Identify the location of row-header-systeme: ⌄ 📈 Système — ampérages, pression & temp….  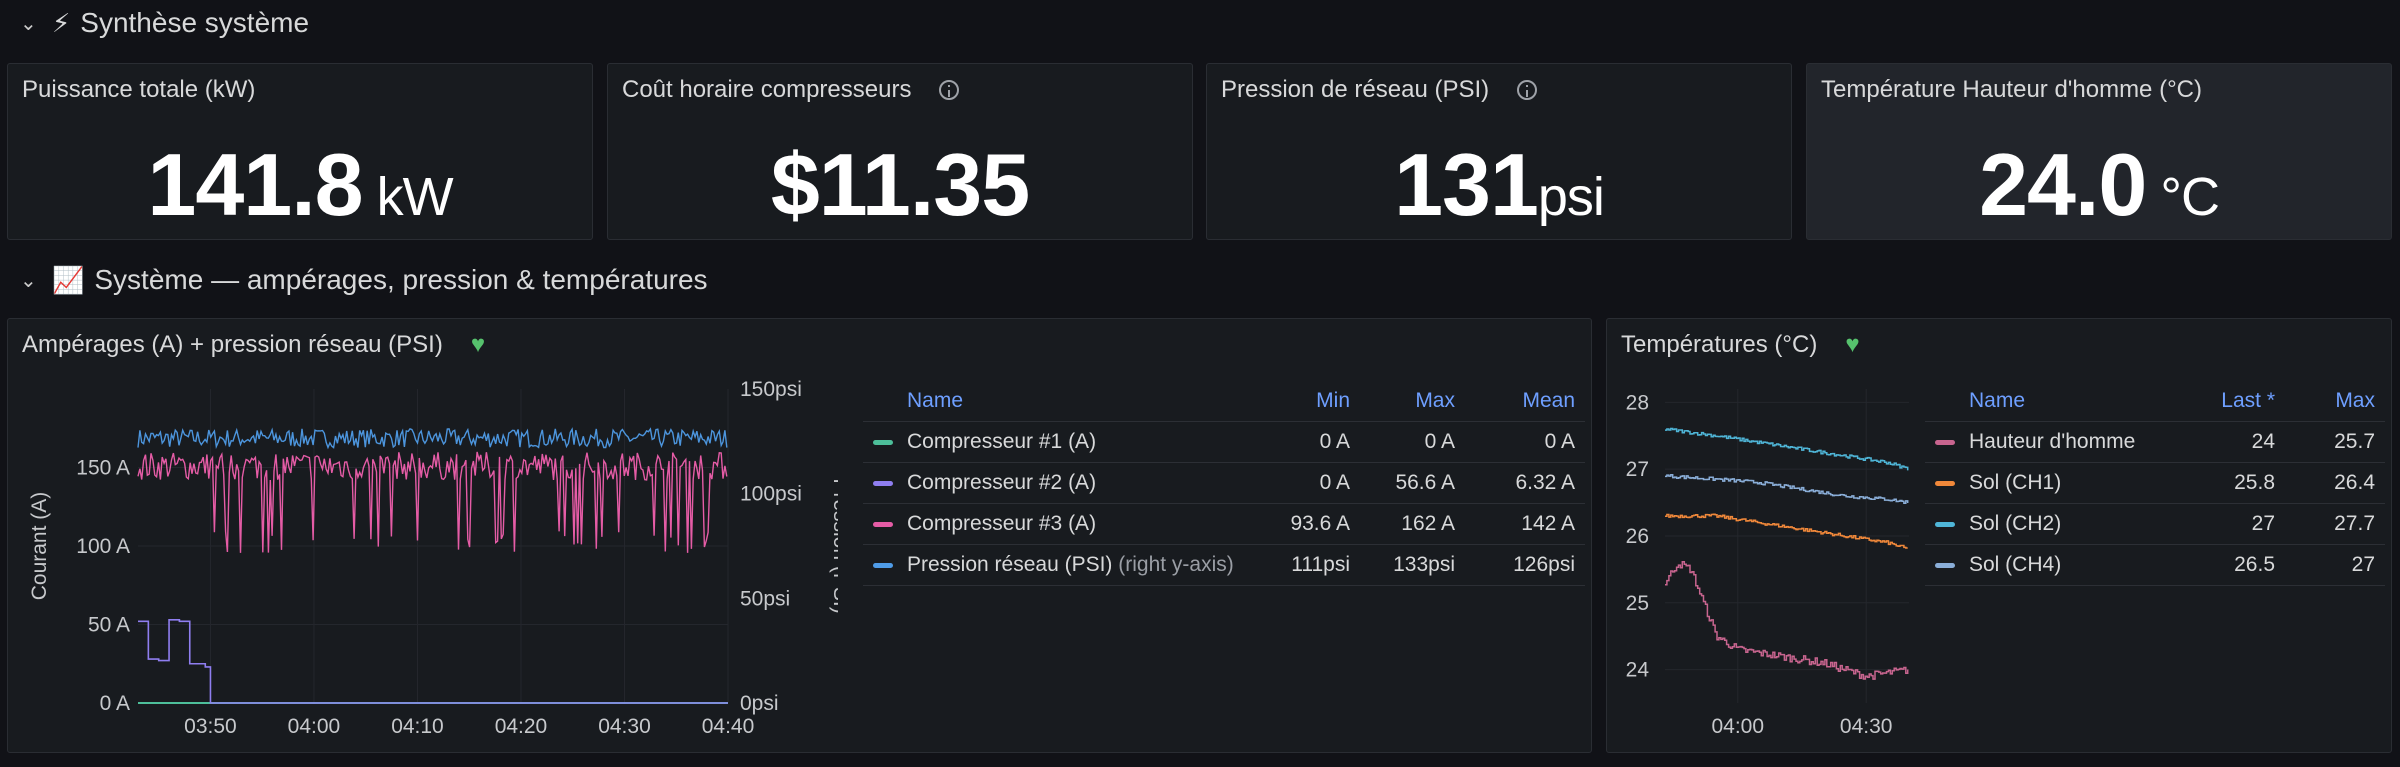
(364, 280).